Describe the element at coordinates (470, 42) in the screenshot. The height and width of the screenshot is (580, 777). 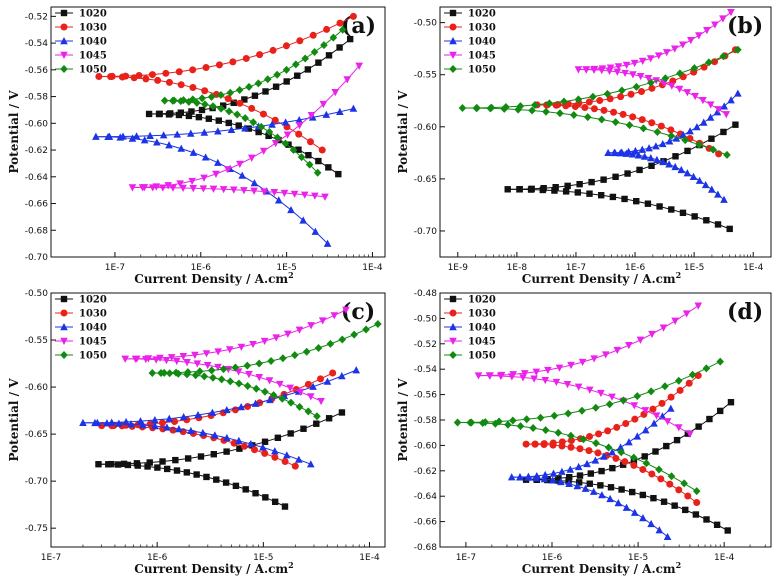
I see `legend: 1020 1030 1040 1045 1050` at that location.